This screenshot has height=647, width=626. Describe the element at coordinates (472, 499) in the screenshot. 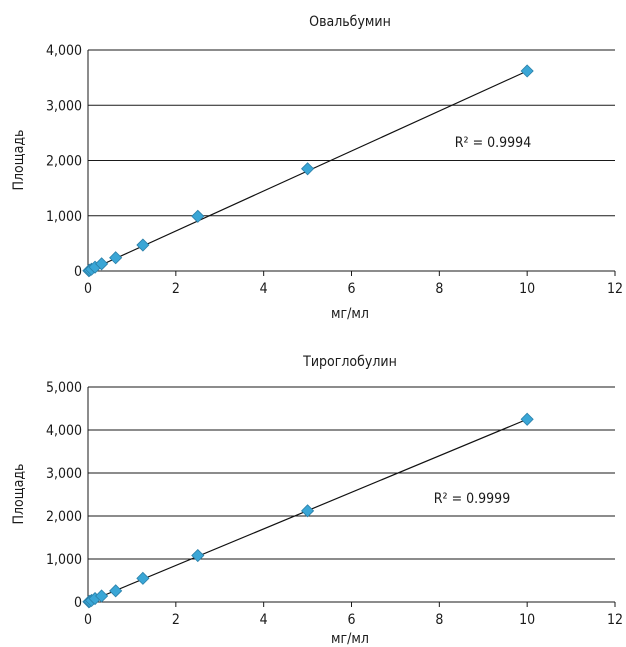

I see `r-squared-annotation: R² = 0.9999` at that location.